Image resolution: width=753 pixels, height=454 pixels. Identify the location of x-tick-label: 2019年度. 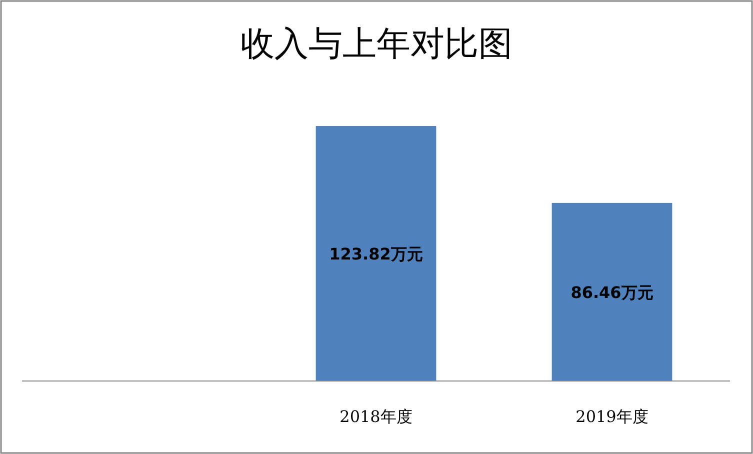
(612, 416).